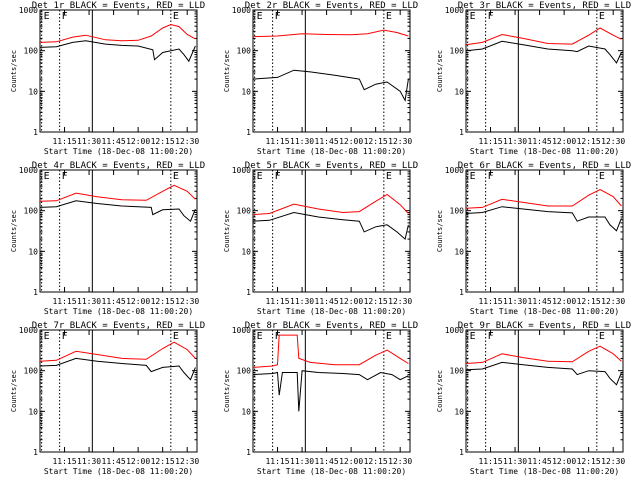  What do you see at coordinates (118, 326) in the screenshot?
I see `panel-title: Det 7r BLACK = Events, RED = LLD` at bounding box center [118, 326].